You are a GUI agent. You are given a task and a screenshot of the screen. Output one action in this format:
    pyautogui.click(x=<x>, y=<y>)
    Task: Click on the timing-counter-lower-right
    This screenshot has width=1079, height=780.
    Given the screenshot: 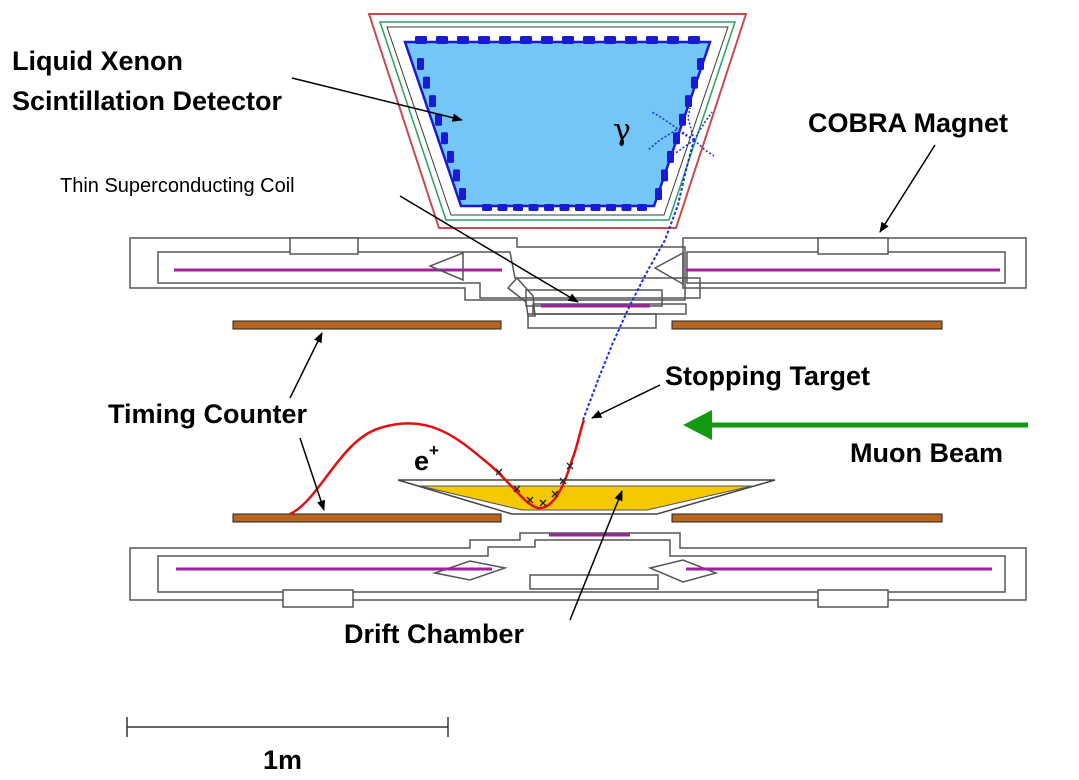 What is the action you would take?
    pyautogui.click(x=807, y=518)
    